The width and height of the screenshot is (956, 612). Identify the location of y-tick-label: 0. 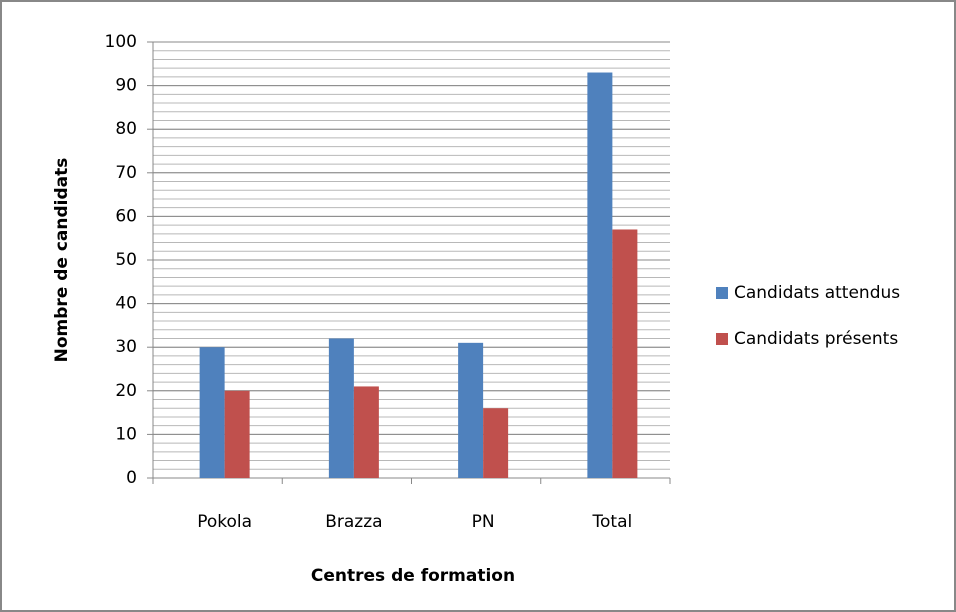
(131, 478).